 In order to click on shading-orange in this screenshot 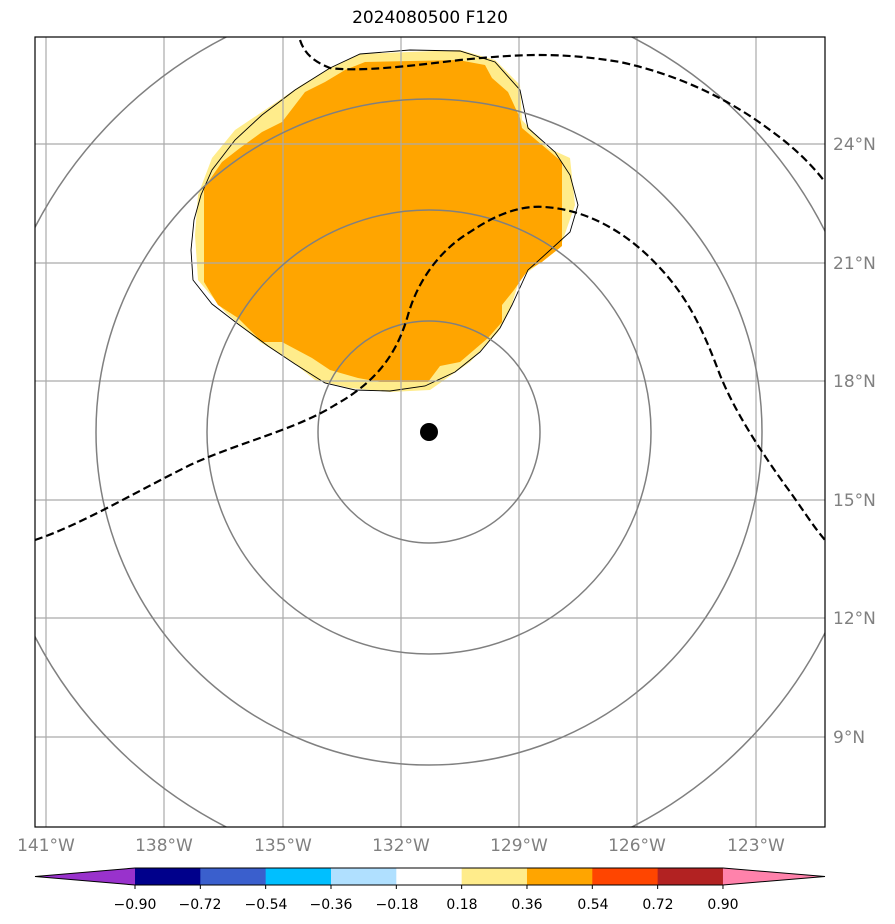, I will do `click(383, 221)`.